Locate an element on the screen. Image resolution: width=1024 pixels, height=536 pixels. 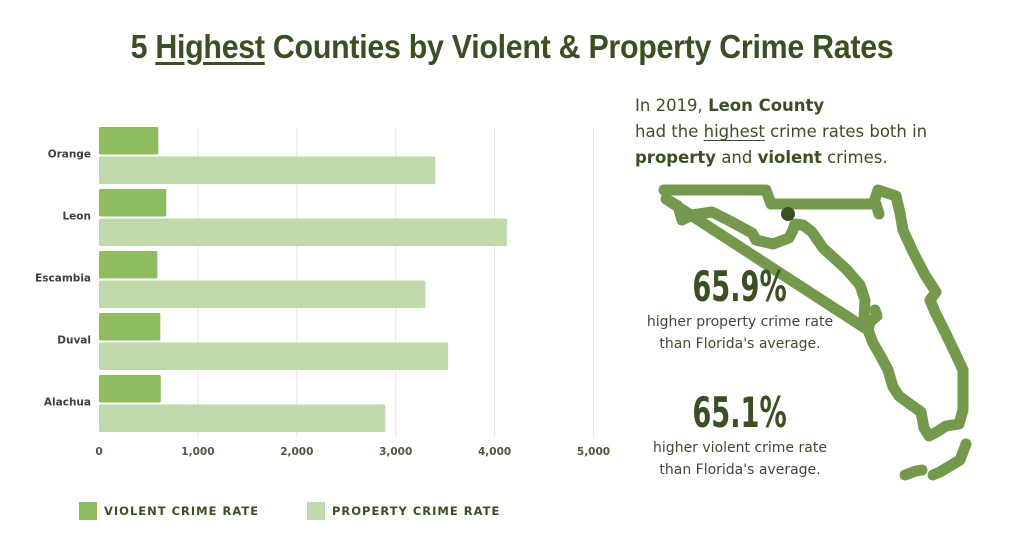
bar-violent-orange is located at coordinates (129, 141).